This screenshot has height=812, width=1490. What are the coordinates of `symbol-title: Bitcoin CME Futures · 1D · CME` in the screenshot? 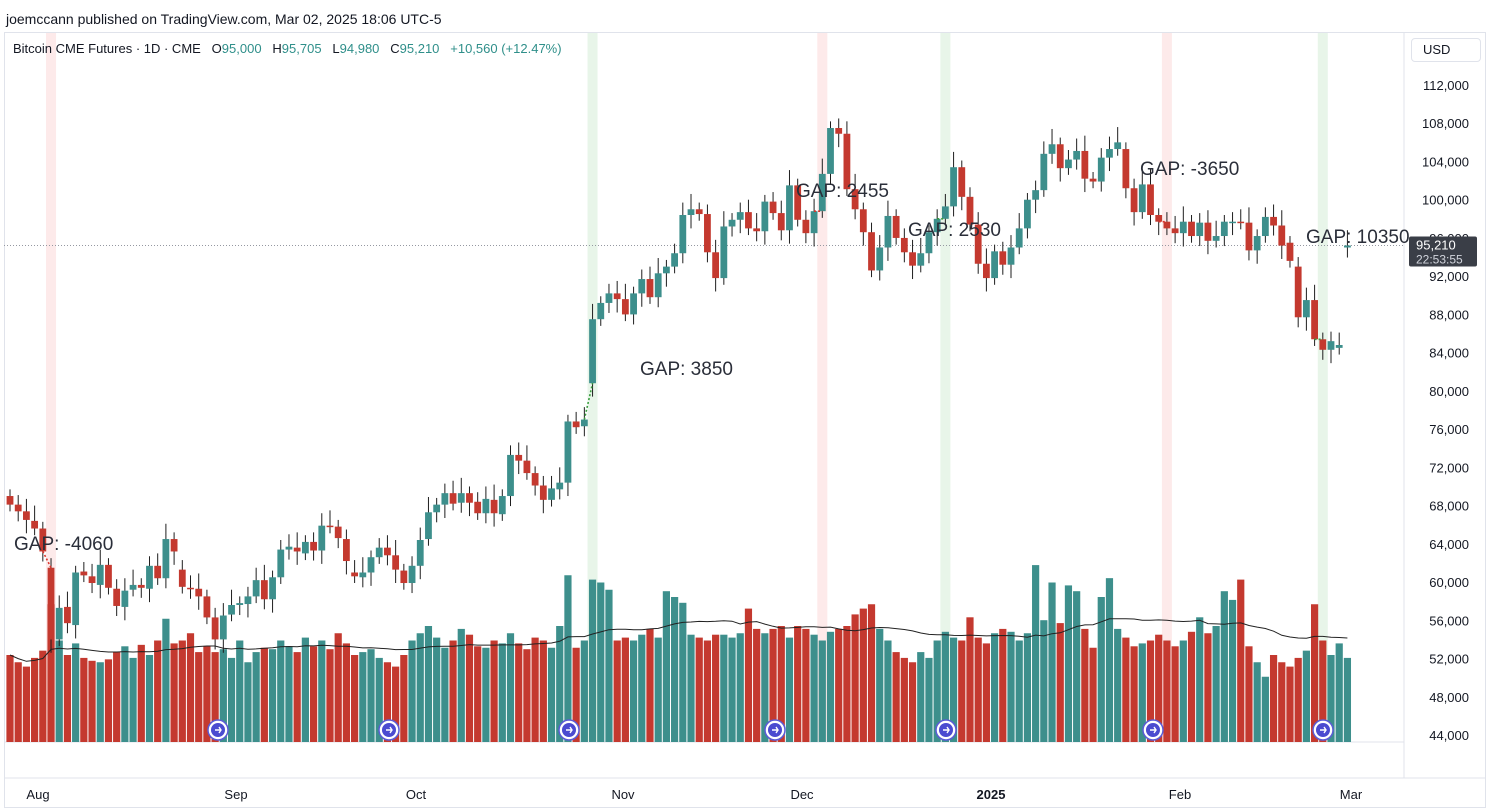 It's located at (107, 48).